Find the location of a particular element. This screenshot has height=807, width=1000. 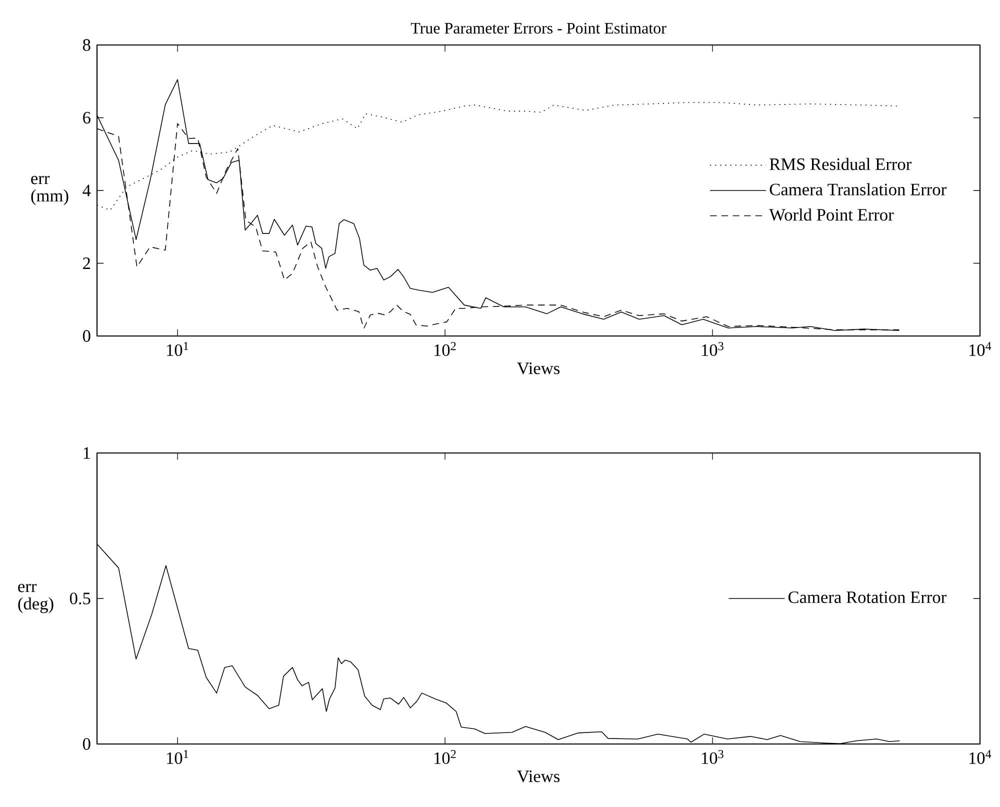

y-tick-label: 1 is located at coordinates (87, 453).